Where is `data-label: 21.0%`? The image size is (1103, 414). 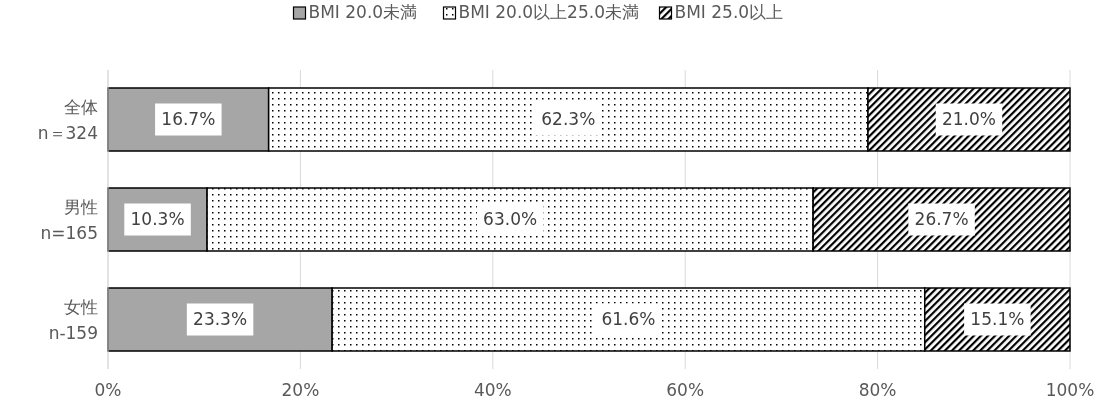
data-label: 21.0% is located at coordinates (968, 119).